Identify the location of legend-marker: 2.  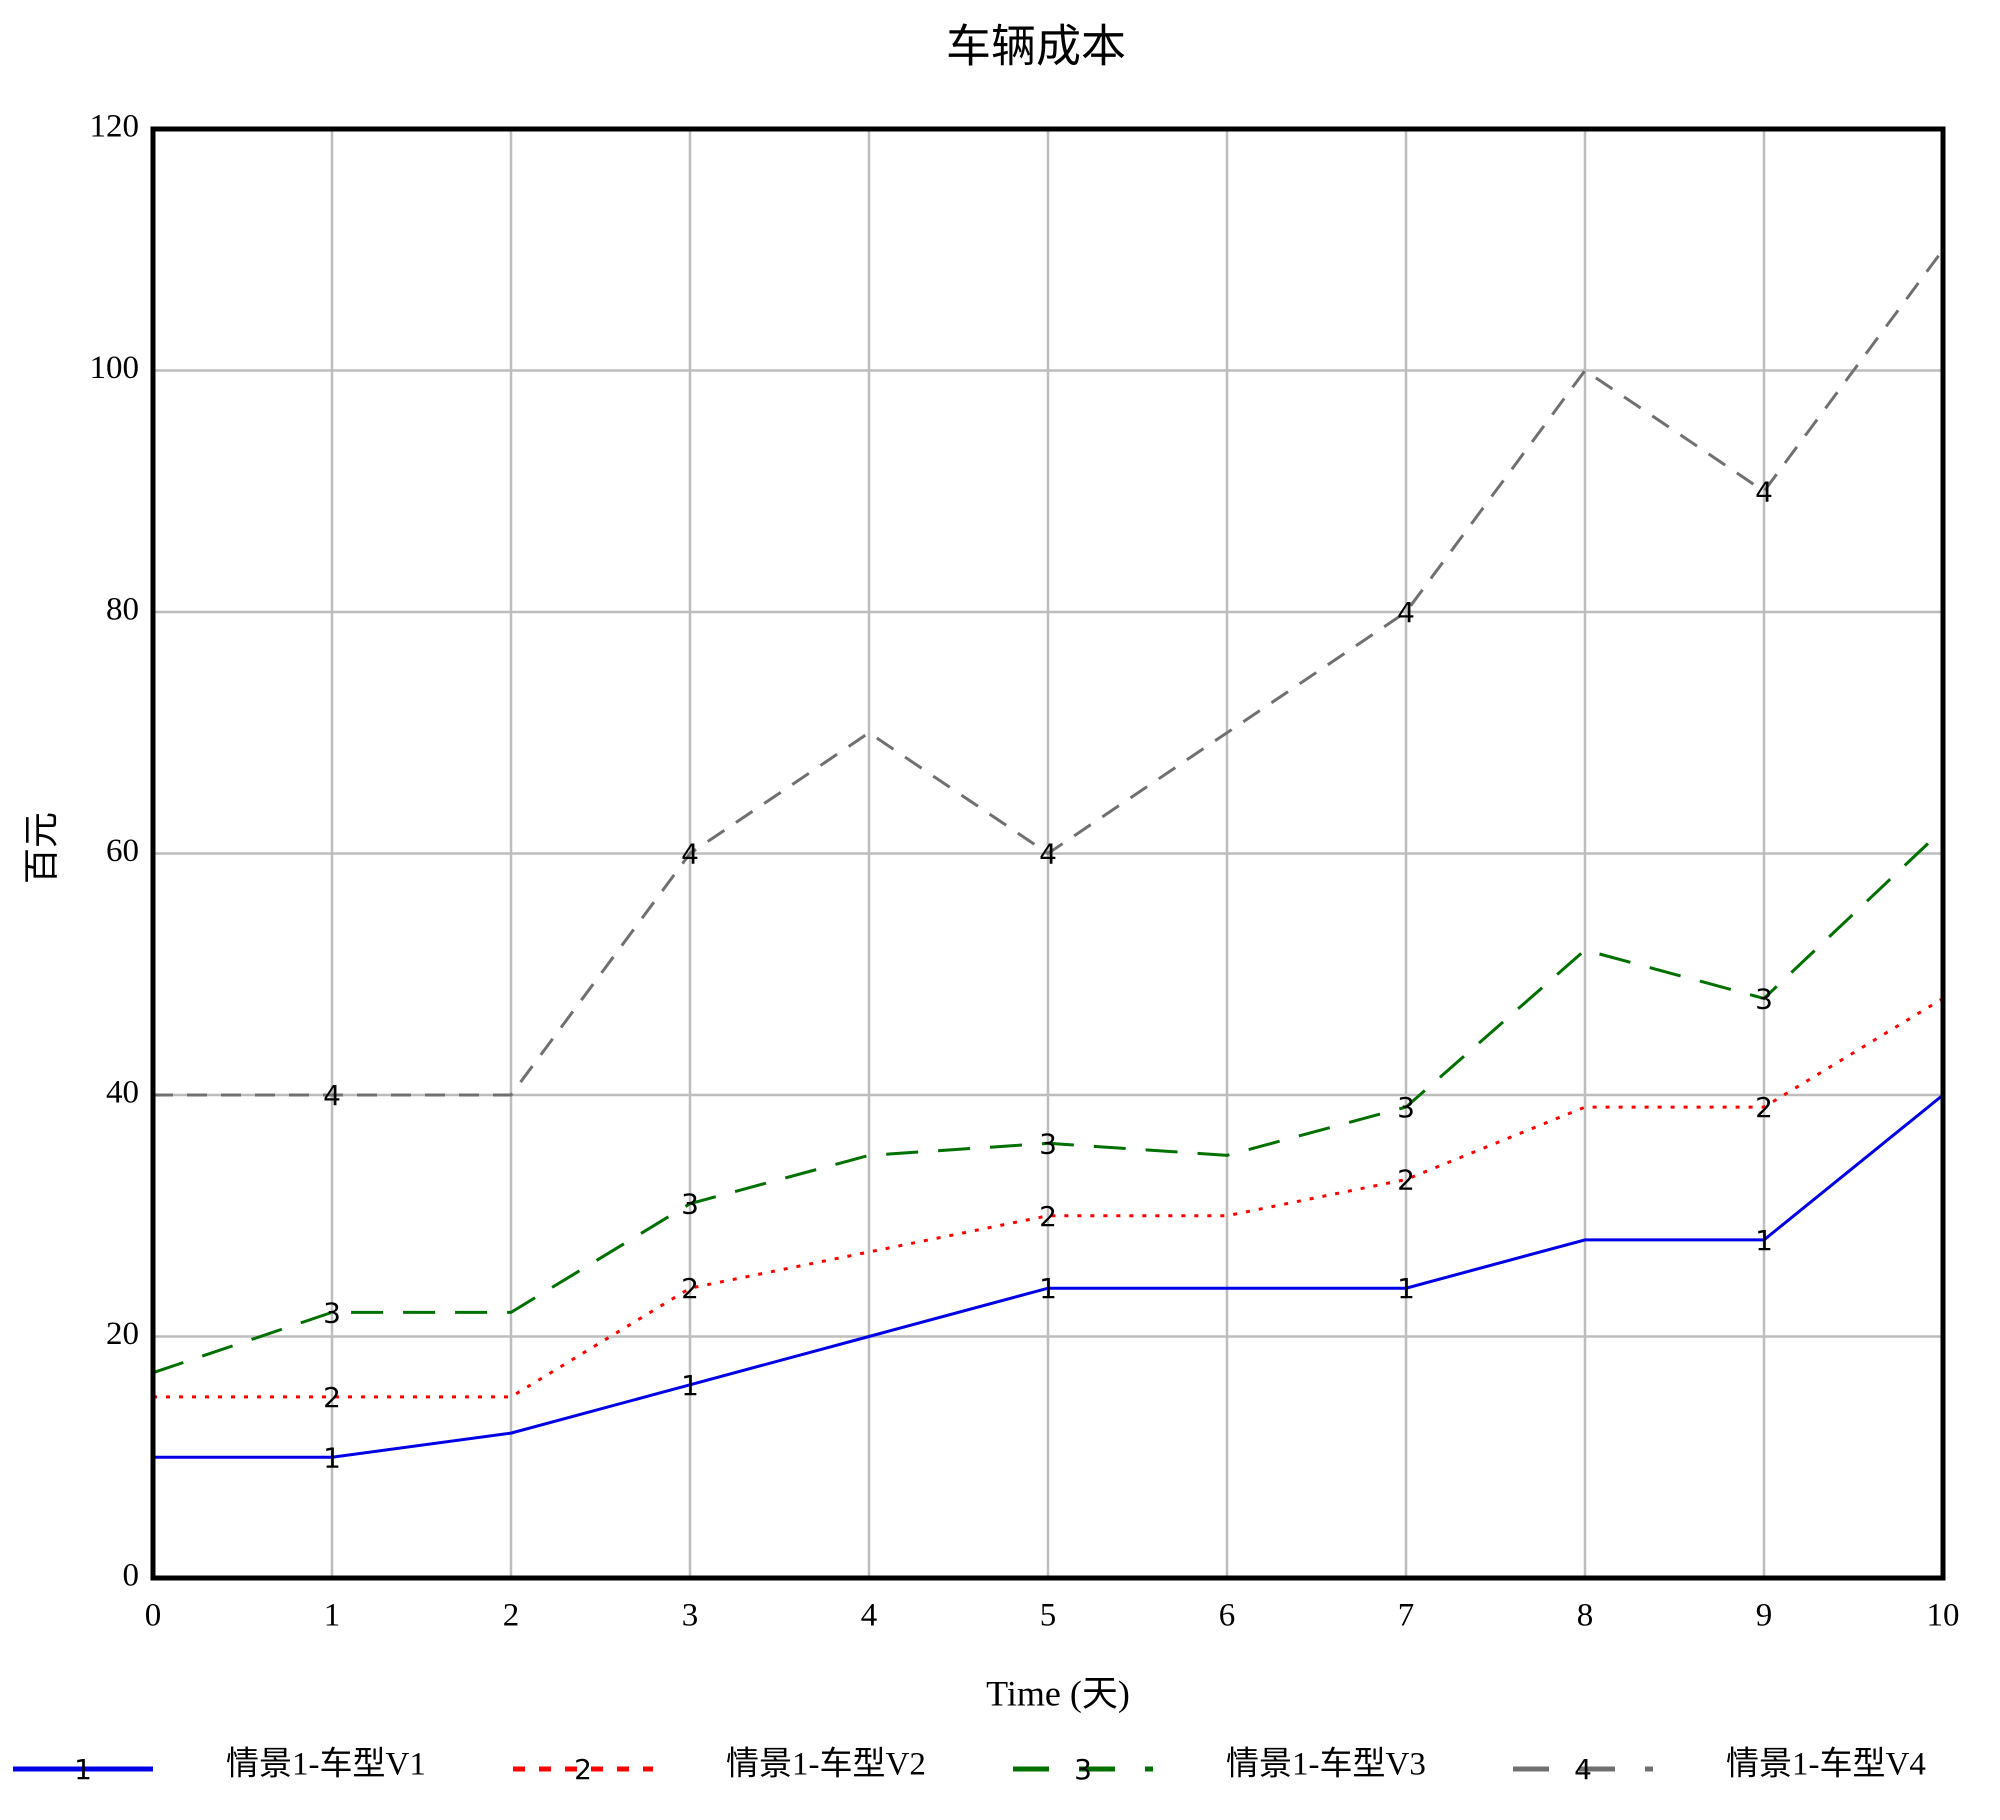
(583, 1769).